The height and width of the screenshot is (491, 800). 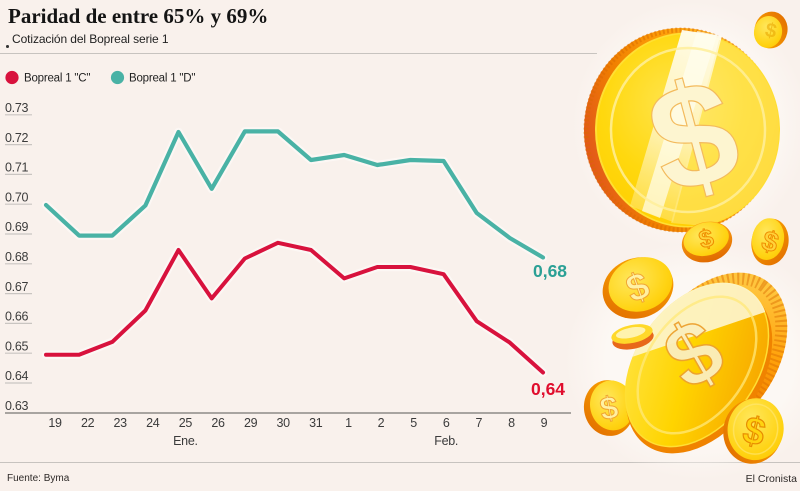 I want to click on svg-text: 2, so click(x=381, y=423).